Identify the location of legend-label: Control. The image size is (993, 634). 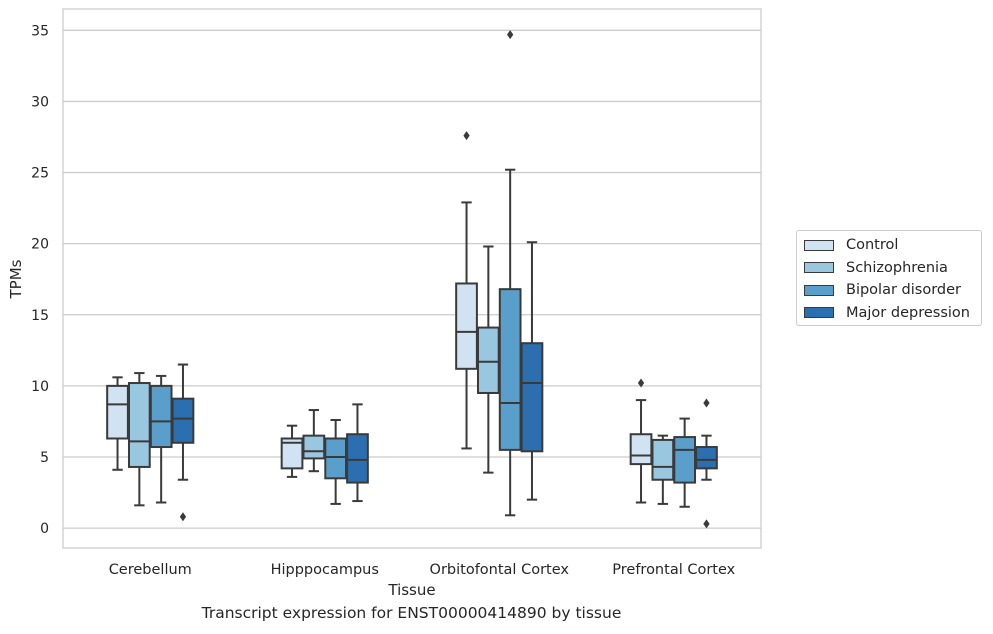
(872, 245).